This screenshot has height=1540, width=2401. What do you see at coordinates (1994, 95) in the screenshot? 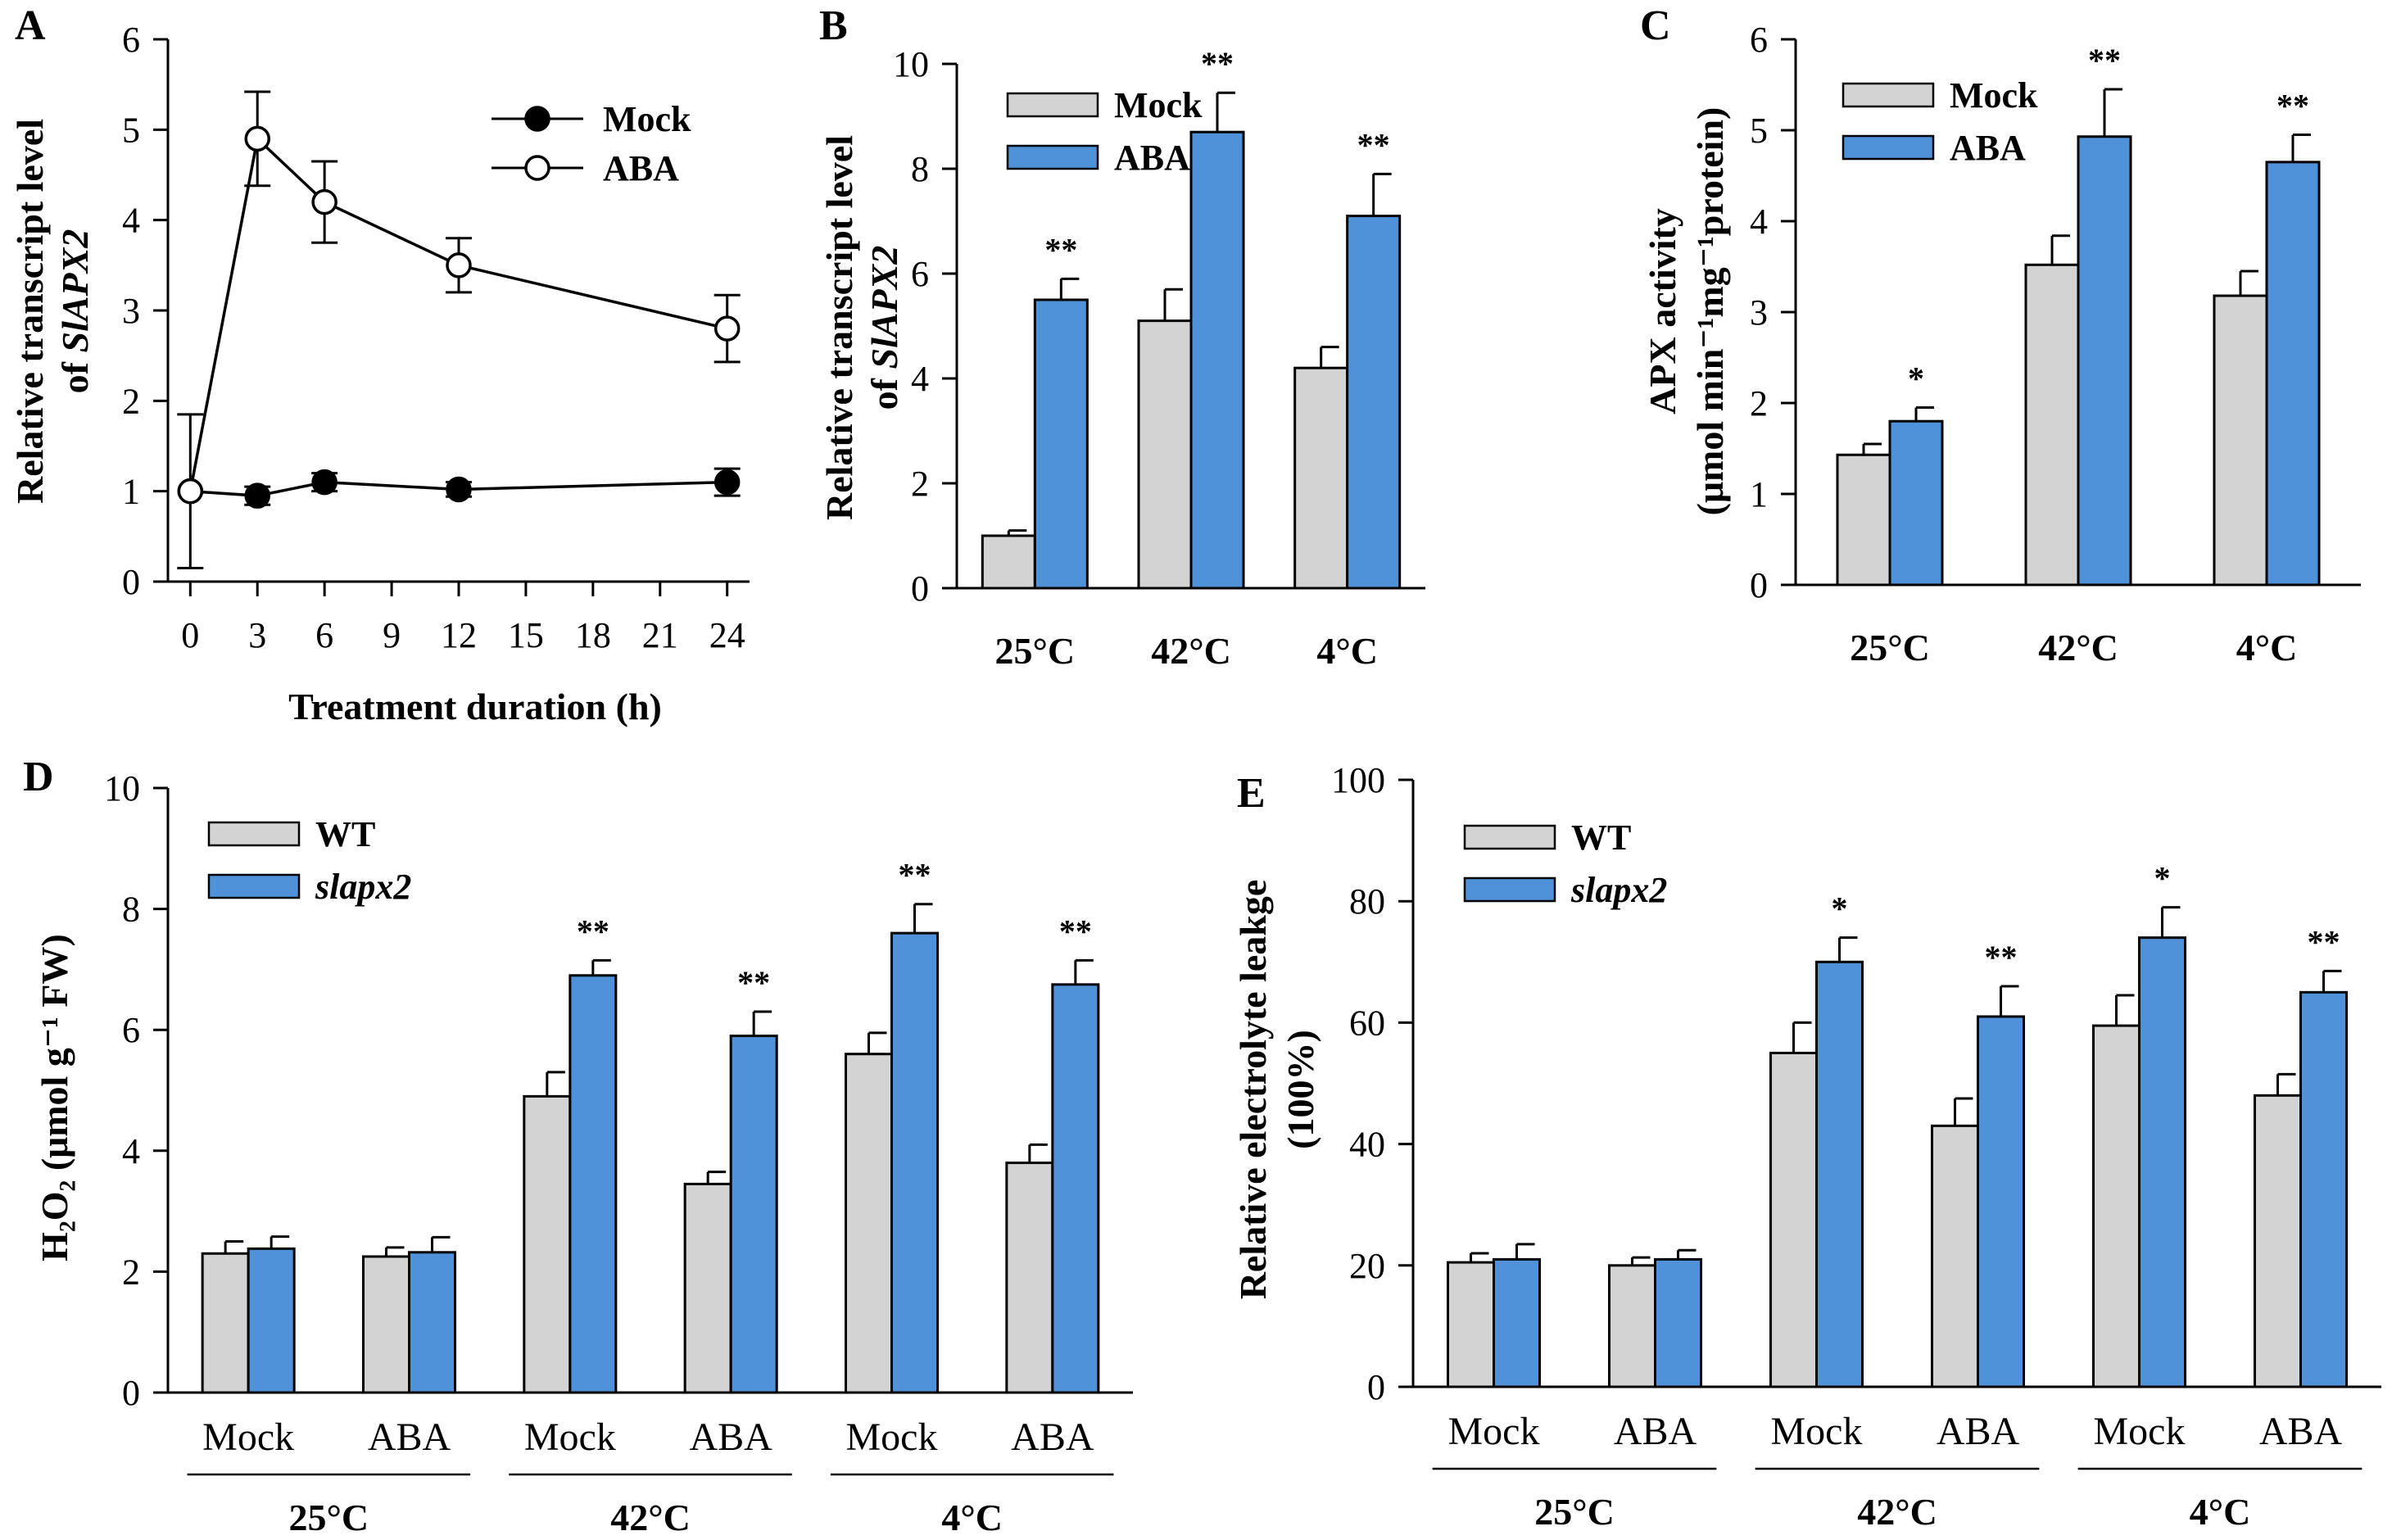
I see `legend-label: Mock` at bounding box center [1994, 95].